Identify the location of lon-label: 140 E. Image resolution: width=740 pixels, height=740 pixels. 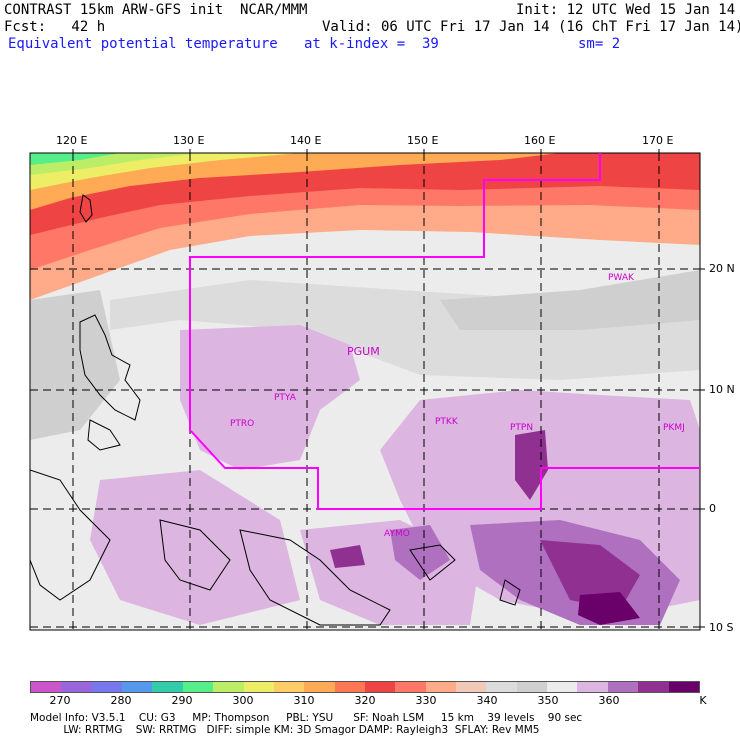
(306, 140).